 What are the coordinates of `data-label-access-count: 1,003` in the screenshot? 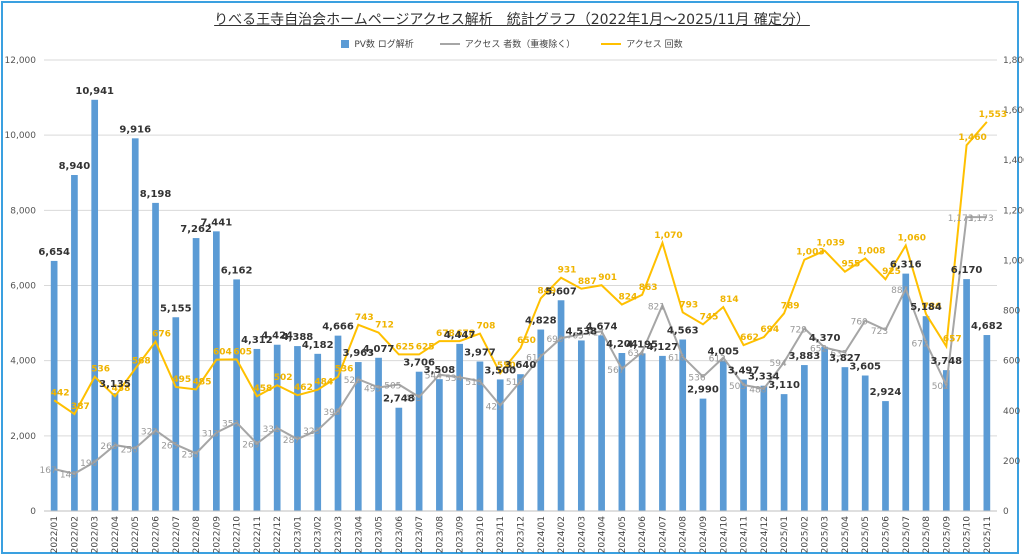 It's located at (810, 253).